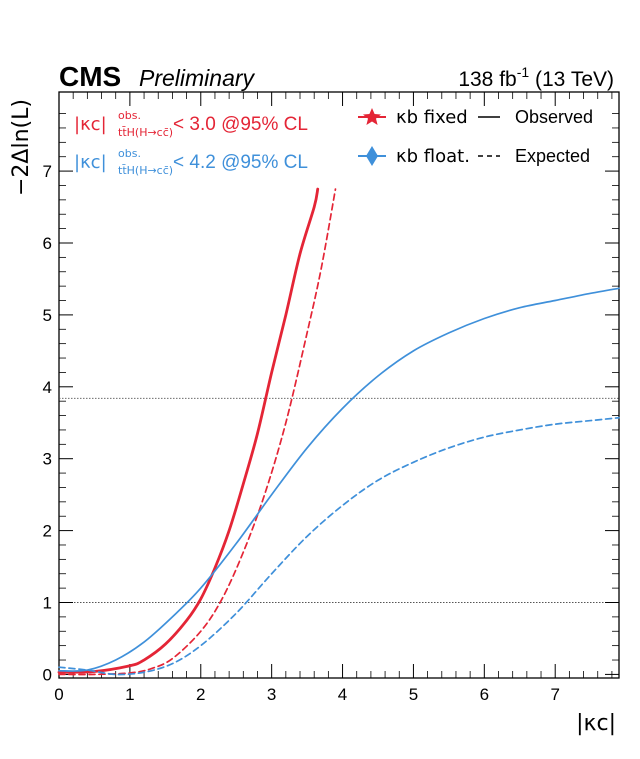  What do you see at coordinates (58, 694) in the screenshot?
I see `x-tick-label: 0` at bounding box center [58, 694].